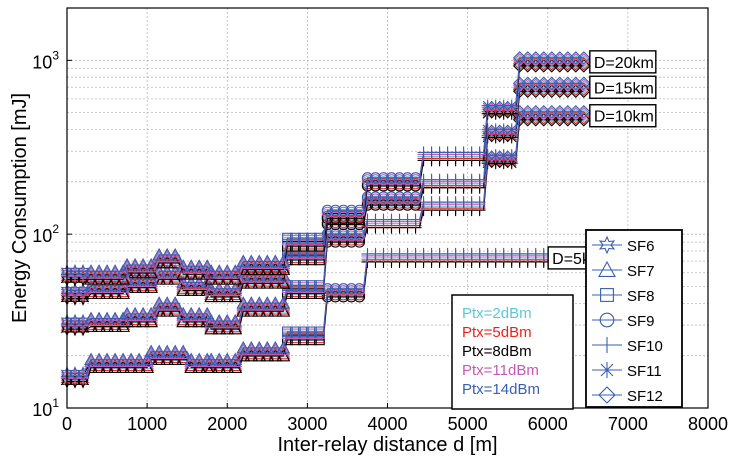 Image resolution: width=729 pixels, height=463 pixels. What do you see at coordinates (641, 246) in the screenshot?
I see `marker-legend-label: SF6` at bounding box center [641, 246].